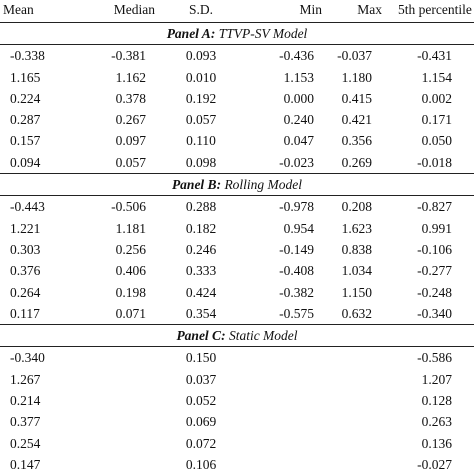 This screenshot has width=474, height=475. What do you see at coordinates (263, 336) in the screenshot?
I see `panel-model-name: Static Model` at bounding box center [263, 336].